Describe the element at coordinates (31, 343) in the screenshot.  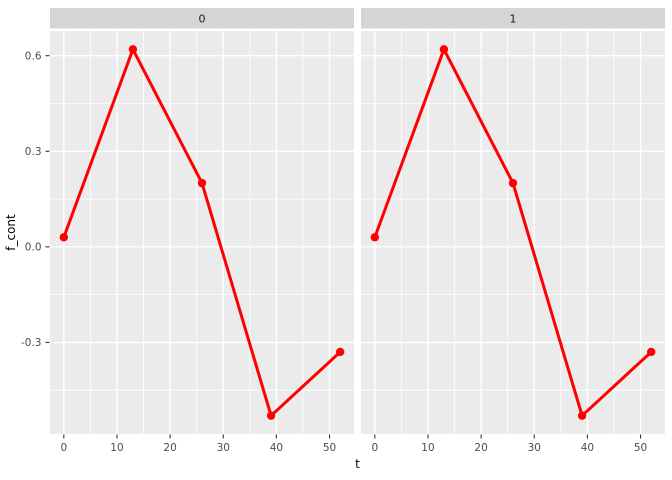
I see `y-tick-label: -0.3` at that location.